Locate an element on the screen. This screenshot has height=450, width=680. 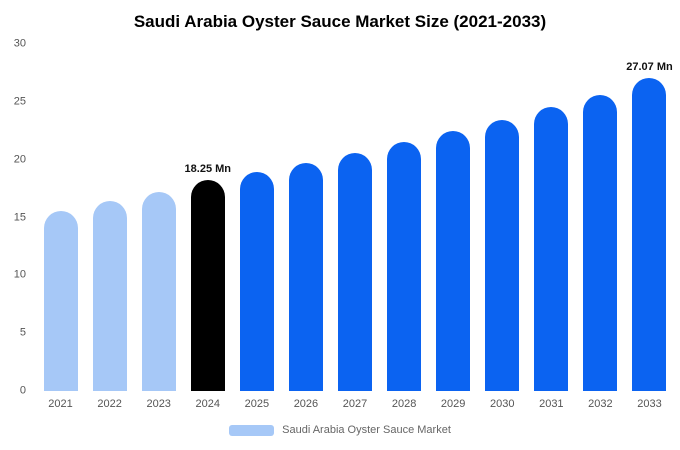
bar-value-label: 27.07 Mn is located at coordinates (649, 66).